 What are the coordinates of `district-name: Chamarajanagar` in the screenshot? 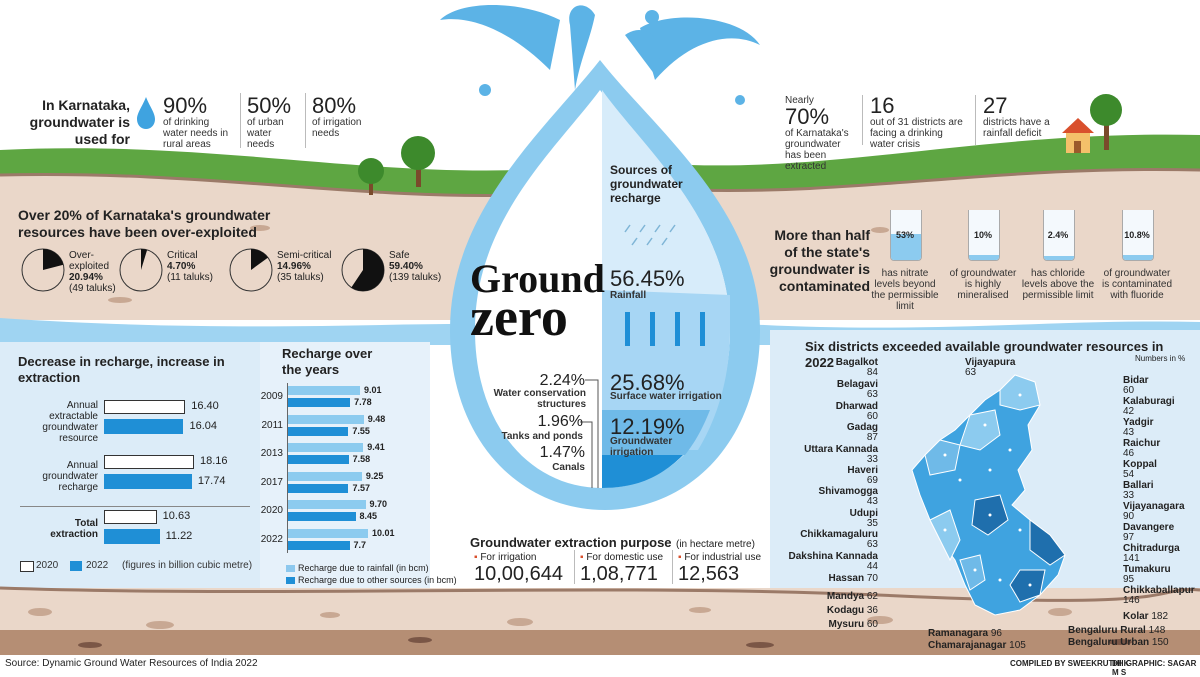 It's located at (967, 645).